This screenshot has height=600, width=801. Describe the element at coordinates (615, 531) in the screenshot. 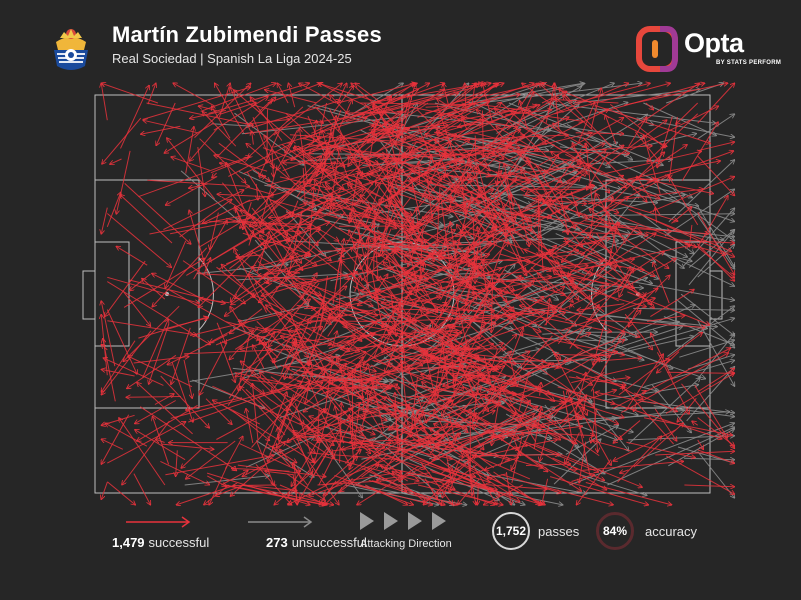

I see `accuracy-badge: 84%` at that location.